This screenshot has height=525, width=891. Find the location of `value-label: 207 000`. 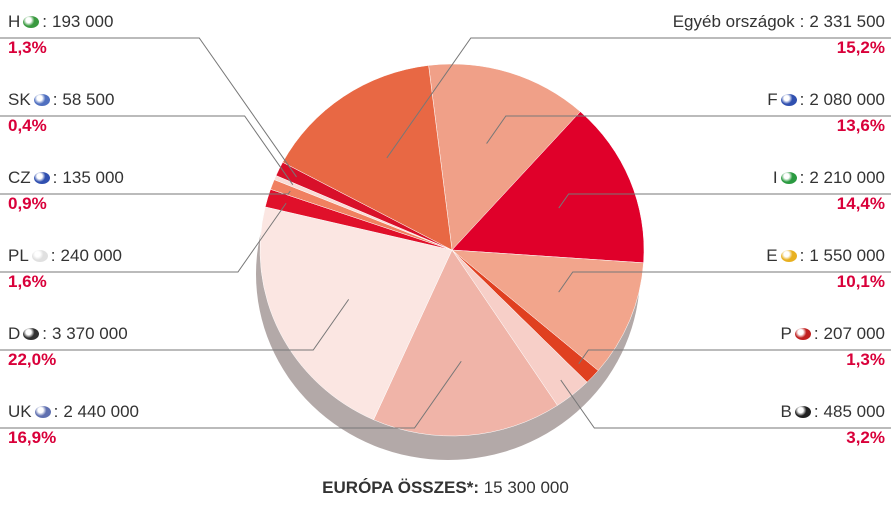

value-label: 207 000 is located at coordinates (854, 333).